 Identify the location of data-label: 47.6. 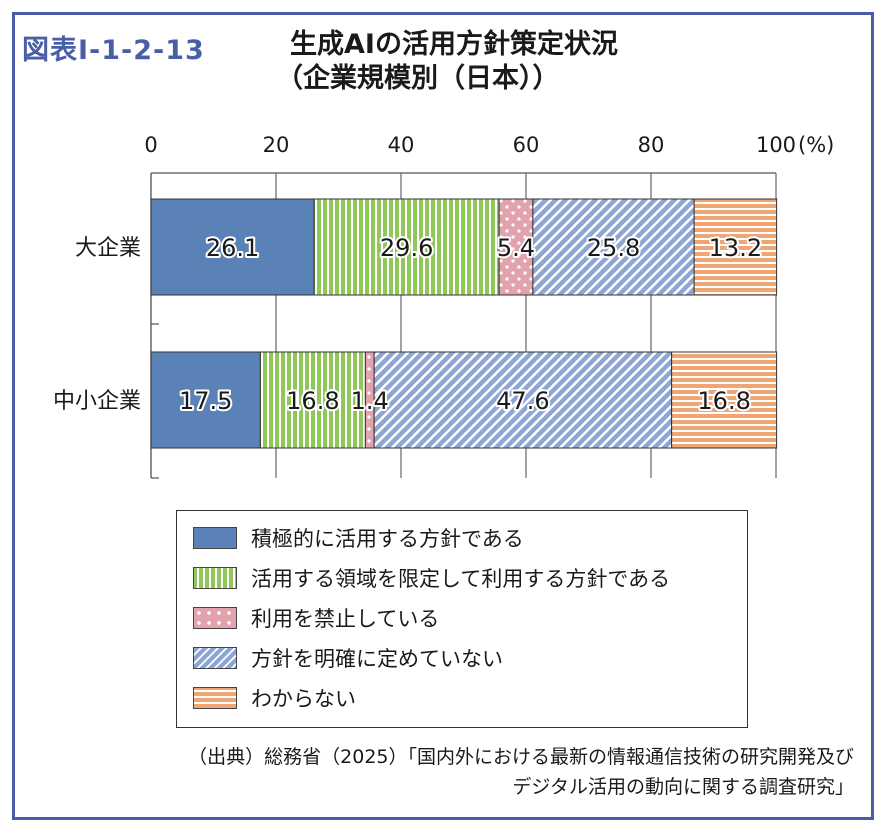
(522, 401).